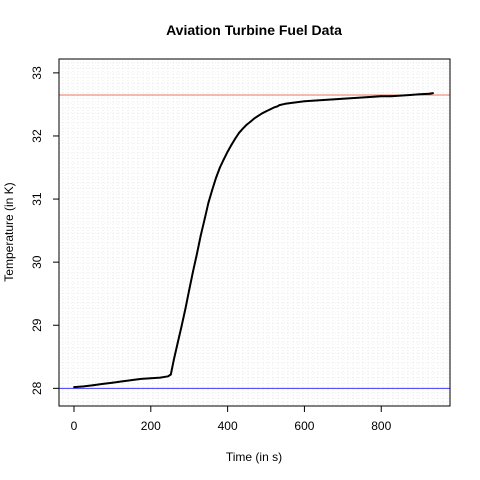 The height and width of the screenshot is (480, 480). I want to click on x-axis: 0 200 400 600 800, so click(231, 419).